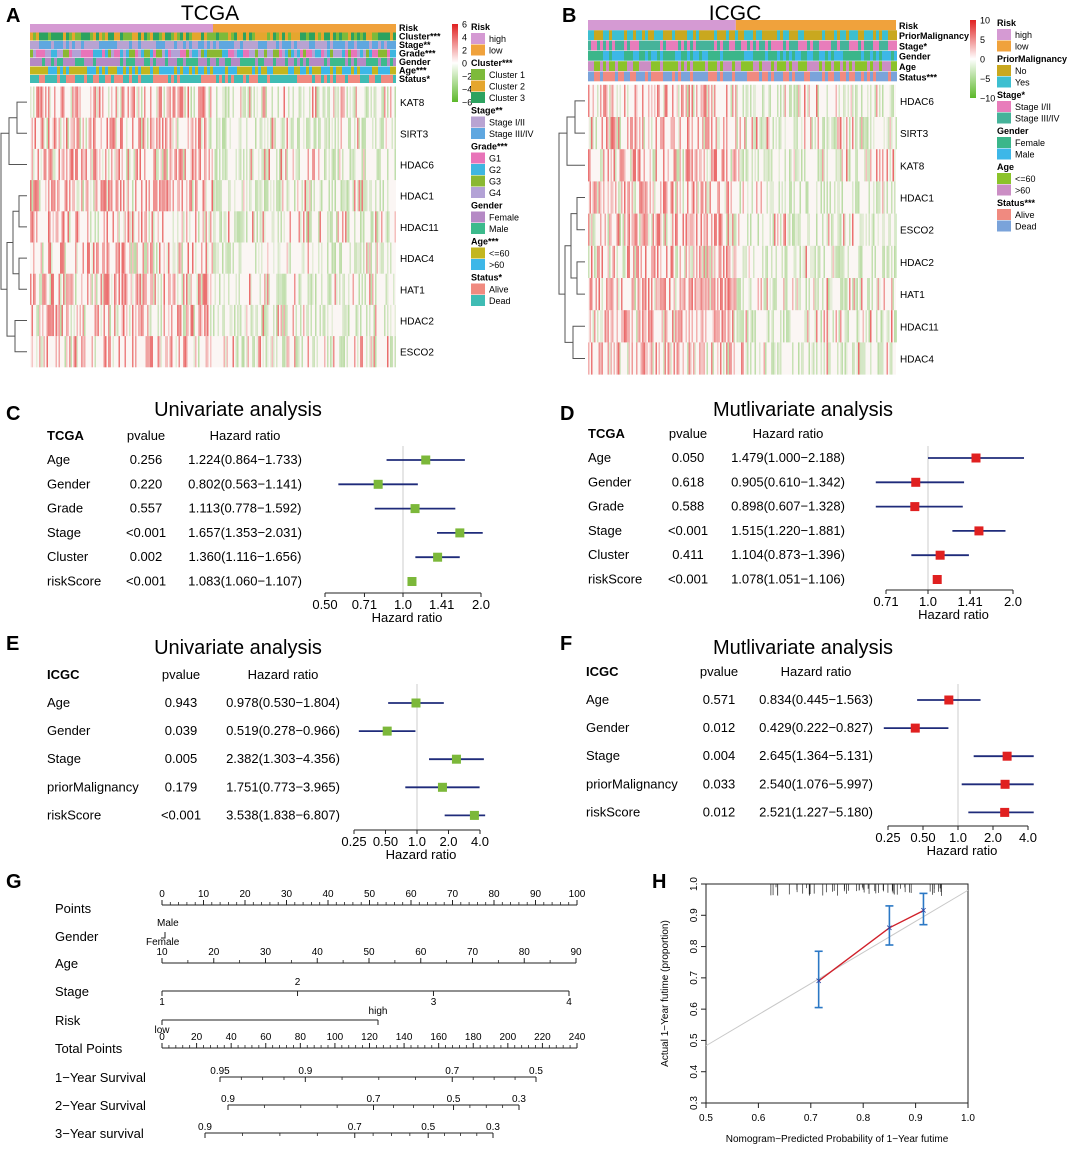 Image resolution: width=1072 pixels, height=1154 pixels. What do you see at coordinates (12, 644) in the screenshot?
I see `panel-letter: E` at bounding box center [12, 644].